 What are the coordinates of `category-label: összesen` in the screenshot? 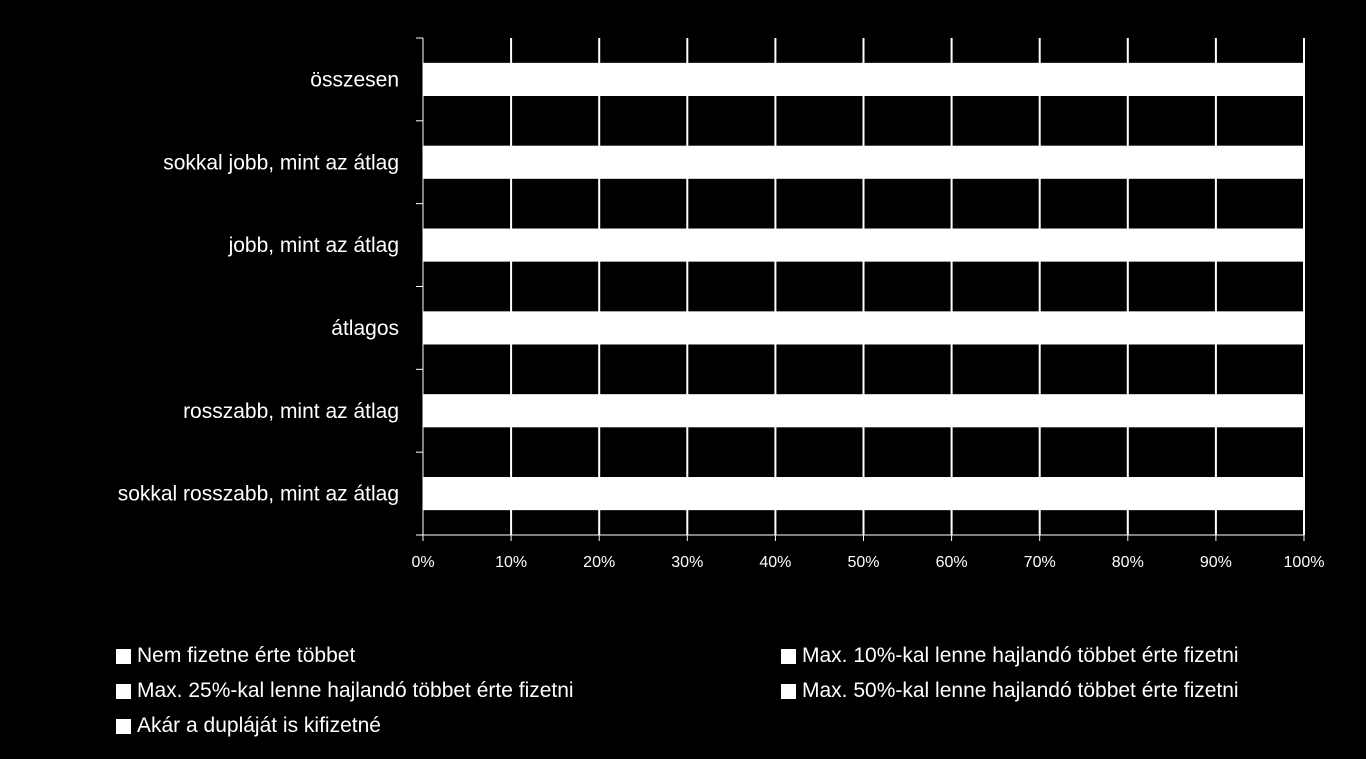 It's located at (354, 79).